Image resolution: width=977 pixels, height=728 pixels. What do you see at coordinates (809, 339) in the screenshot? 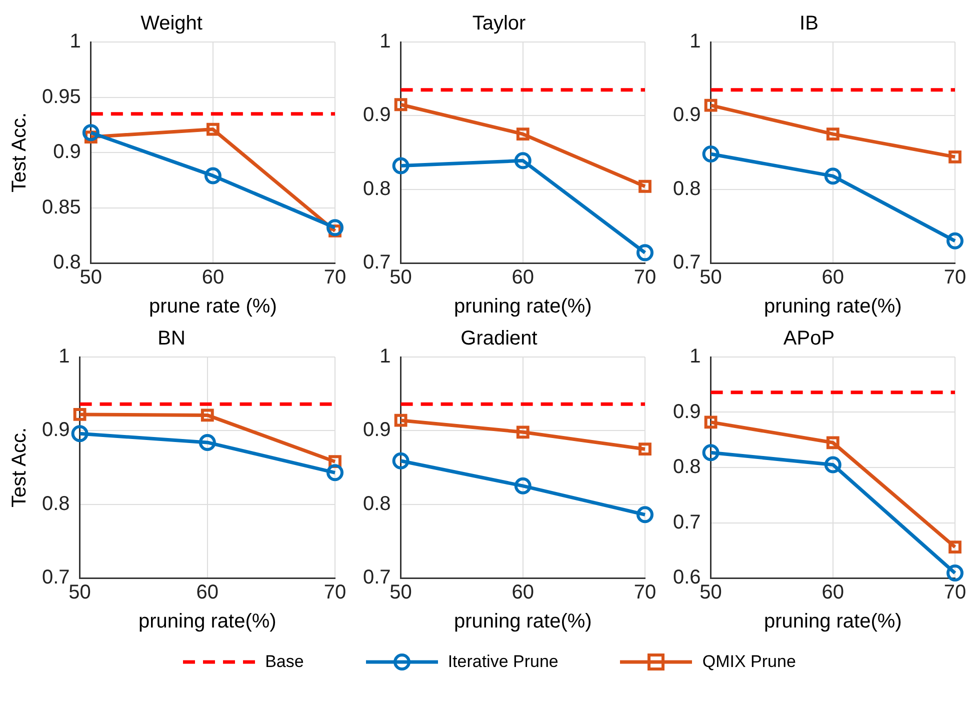
I see `chart-title: APoP` at bounding box center [809, 339].